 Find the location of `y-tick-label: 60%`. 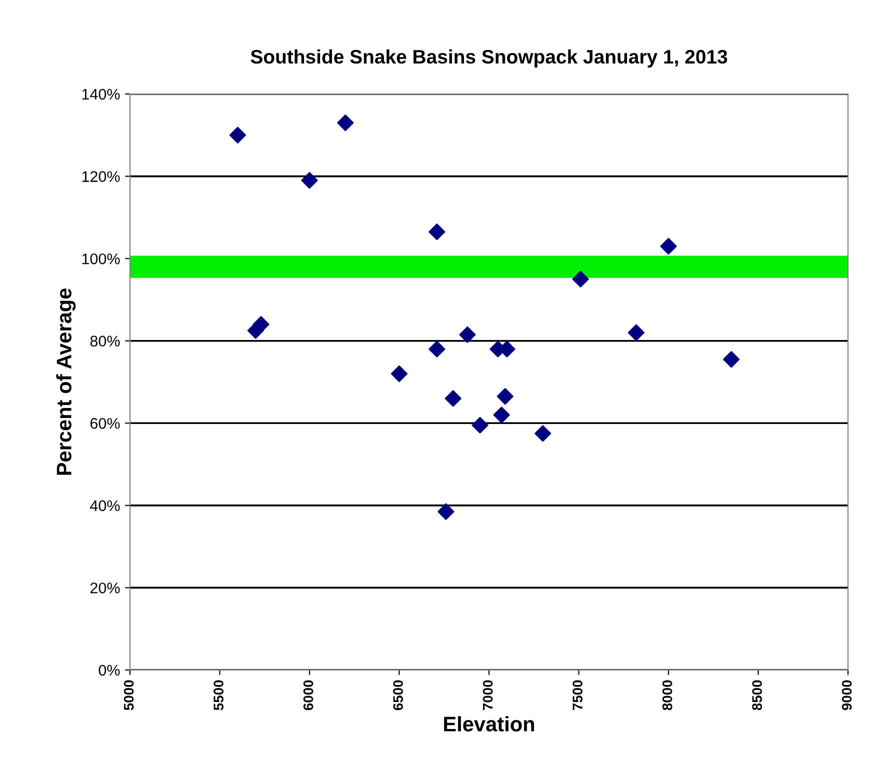

y-tick-label: 60% is located at coordinates (105, 423).